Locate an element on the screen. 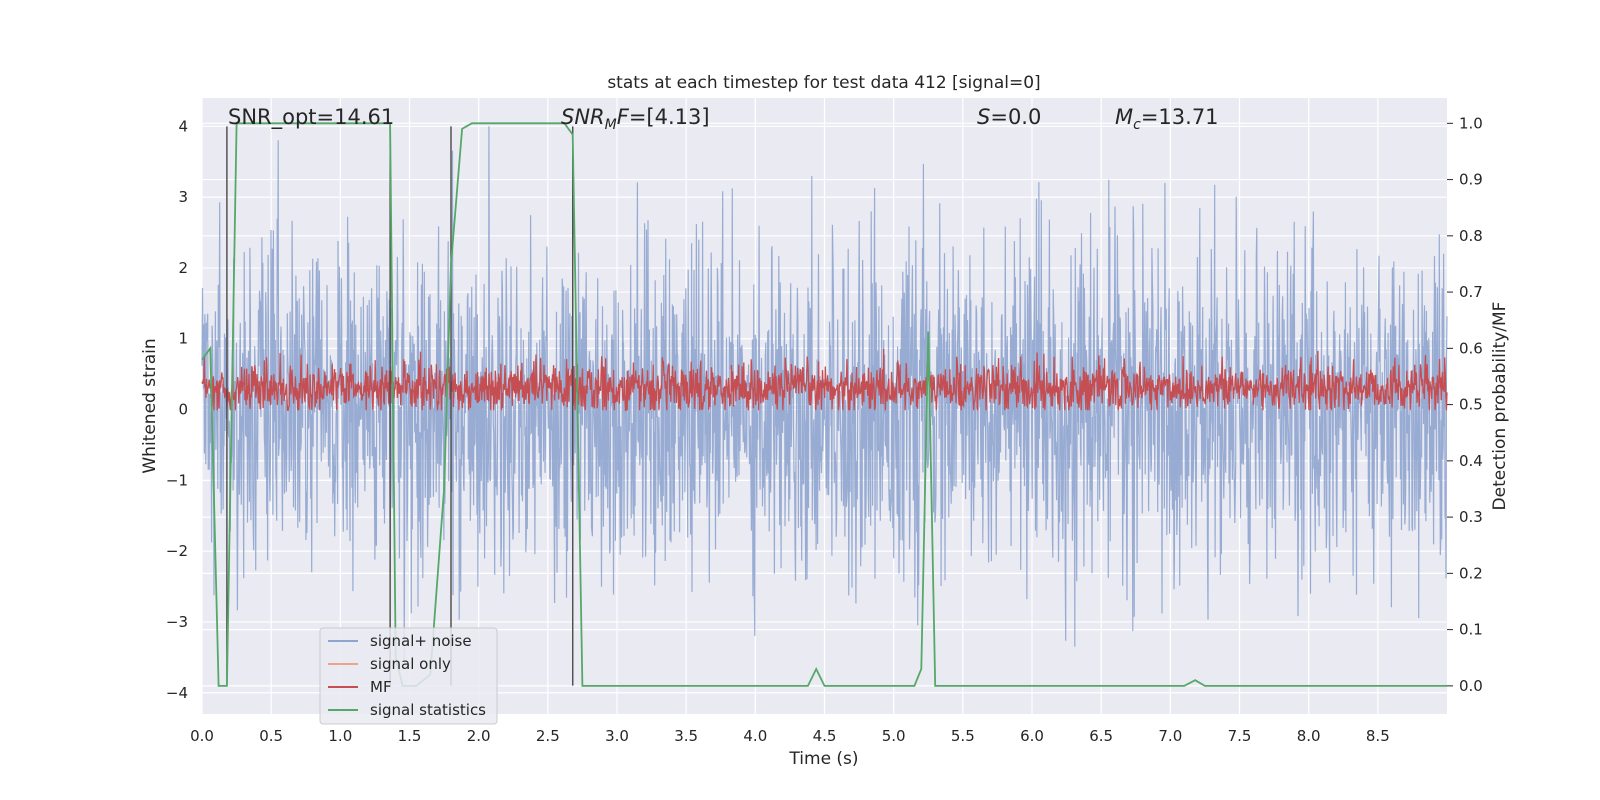 The image size is (1600, 800). legend-box is located at coordinates (408, 676).